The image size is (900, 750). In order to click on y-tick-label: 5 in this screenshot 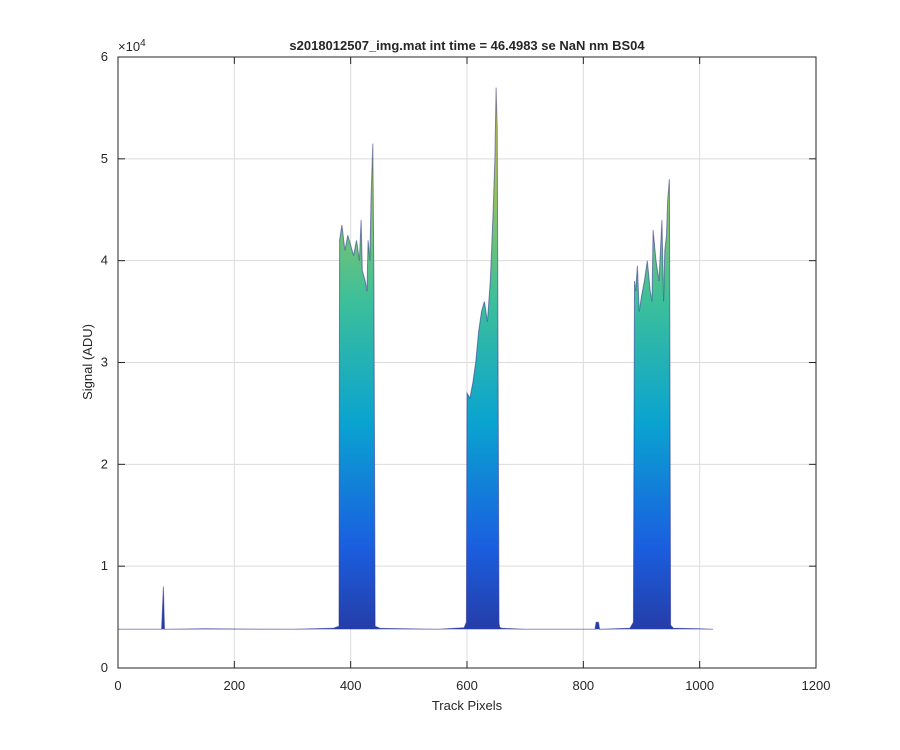, I will do `click(104, 158)`.